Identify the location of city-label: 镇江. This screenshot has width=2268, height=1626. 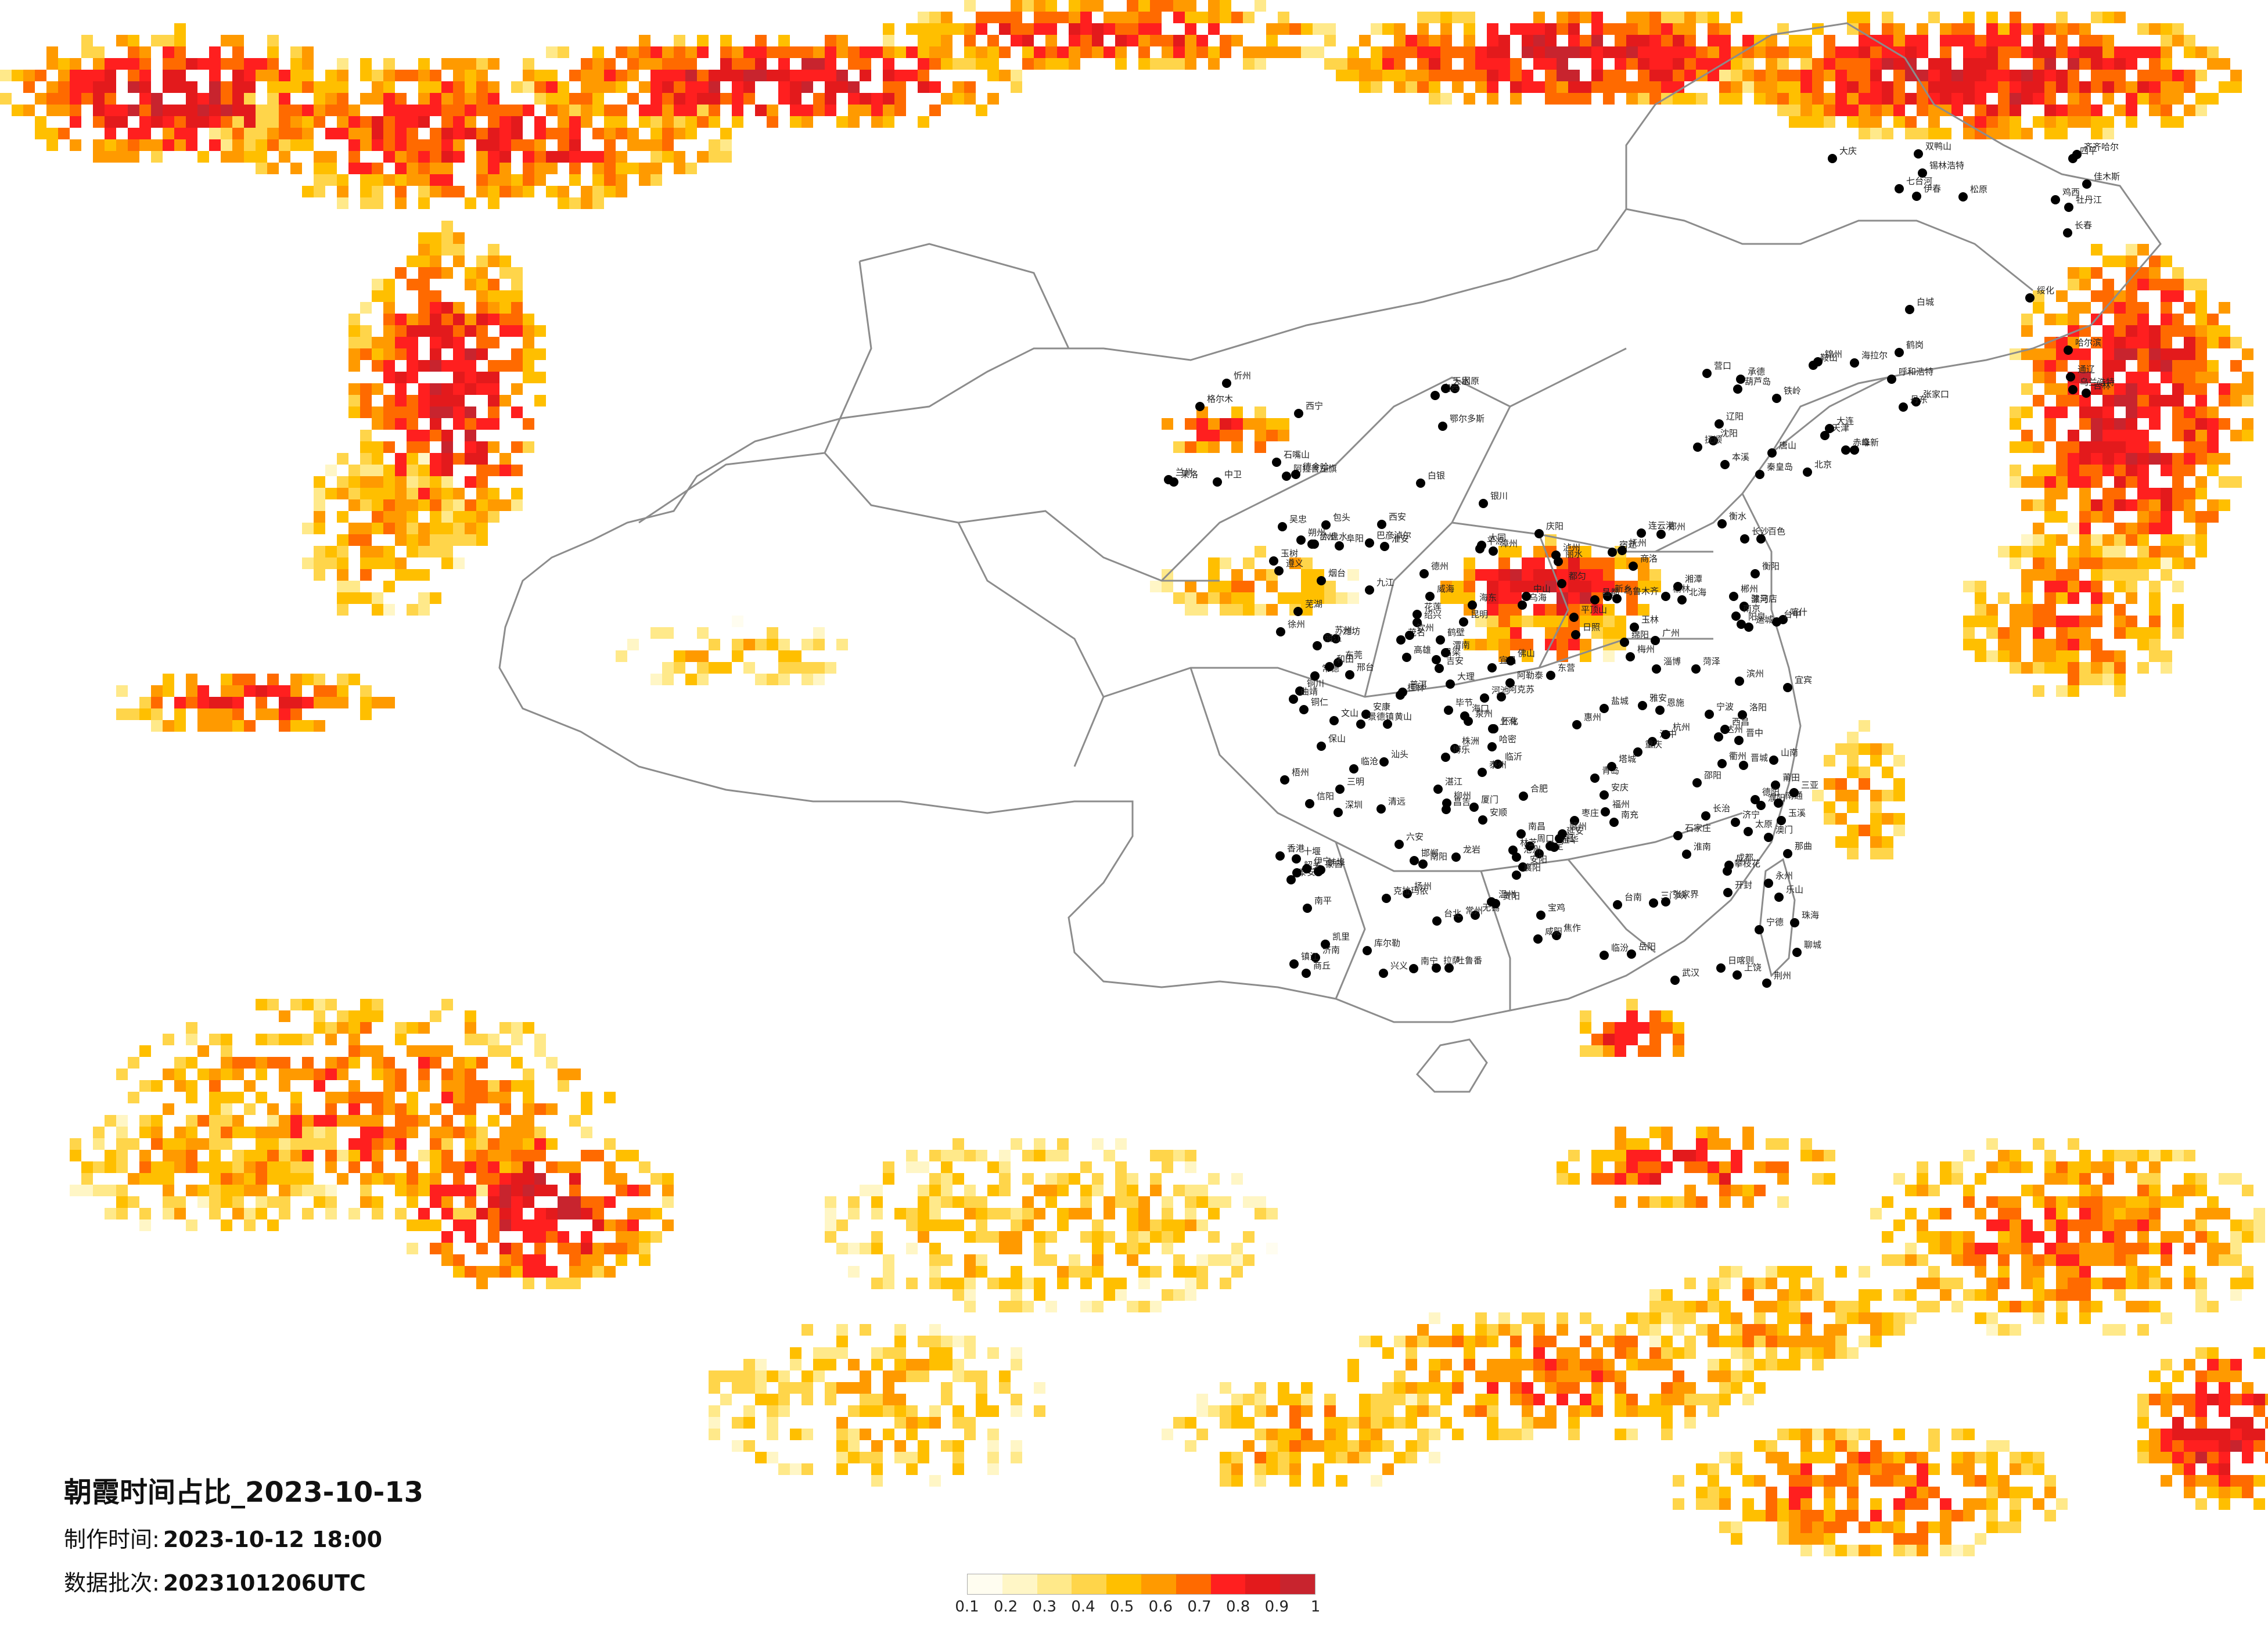
(1309, 956).